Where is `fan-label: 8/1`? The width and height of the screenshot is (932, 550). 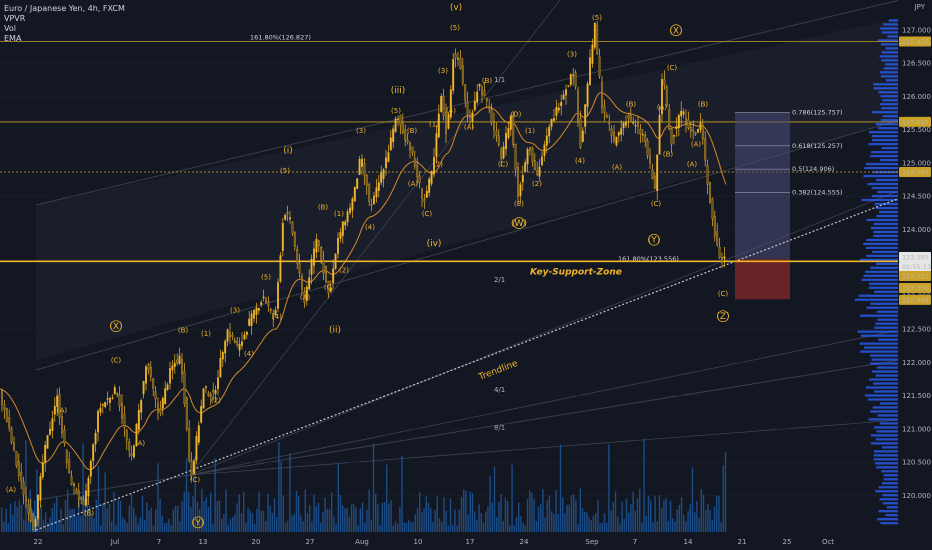 fan-label: 8/1 is located at coordinates (499, 428).